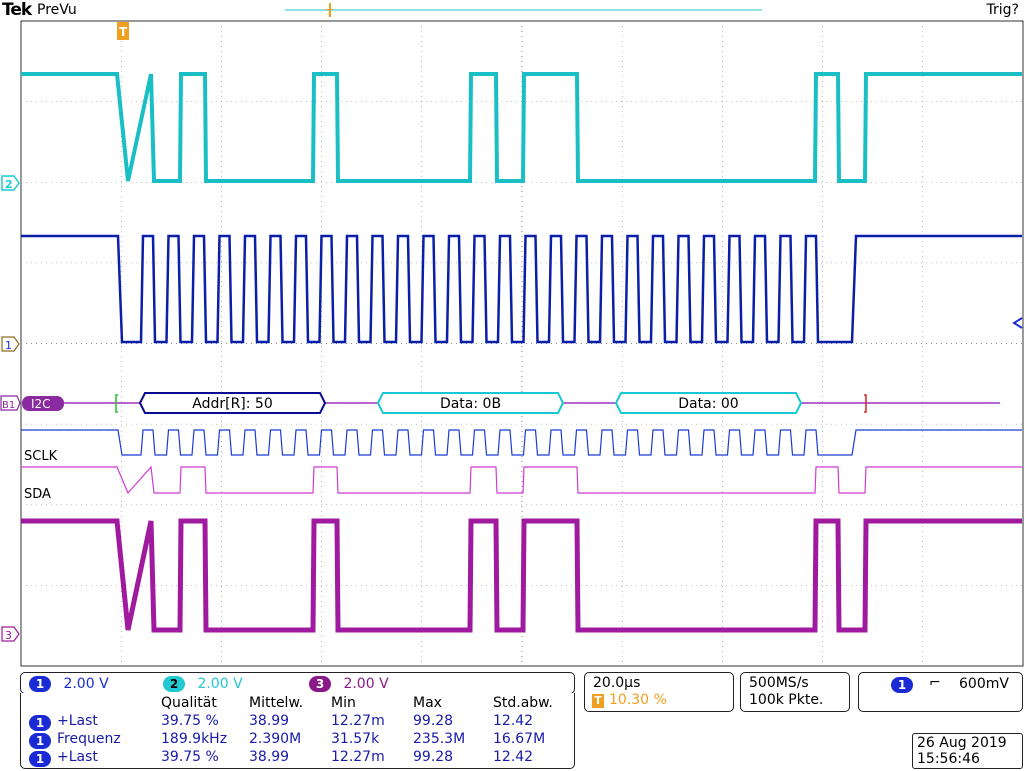 This screenshot has width=1025, height=771. I want to click on bus-type-badge: I2C, so click(43, 403).